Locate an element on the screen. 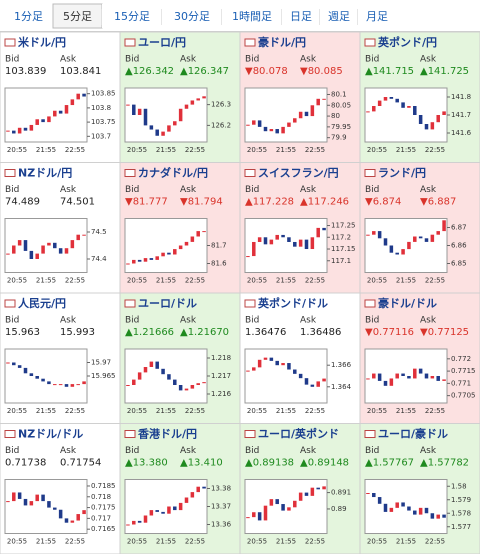  panel-title: 英ポンド/ドル is located at coordinates (292, 303).